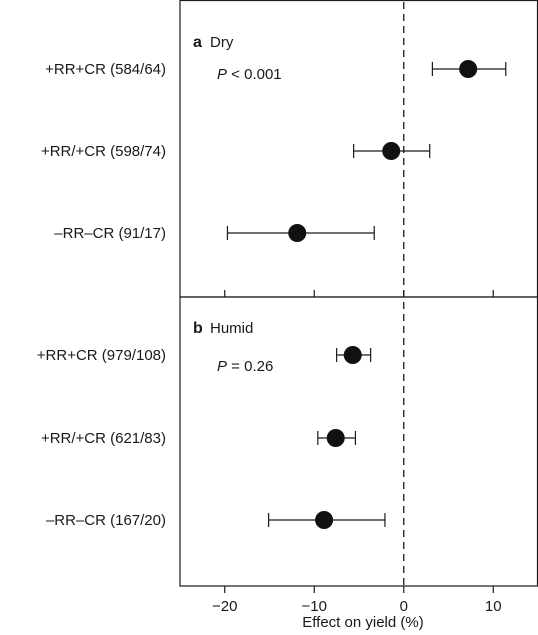  Describe the element at coordinates (103, 151) in the screenshot. I see `row-label: +RR/+CR (598/74)` at that location.